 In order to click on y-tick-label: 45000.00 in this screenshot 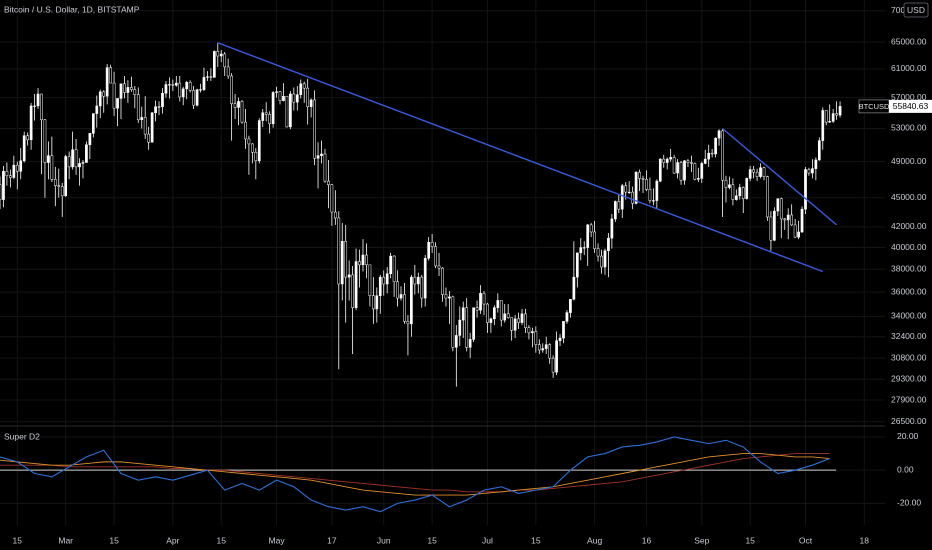, I will do `click(909, 197)`.